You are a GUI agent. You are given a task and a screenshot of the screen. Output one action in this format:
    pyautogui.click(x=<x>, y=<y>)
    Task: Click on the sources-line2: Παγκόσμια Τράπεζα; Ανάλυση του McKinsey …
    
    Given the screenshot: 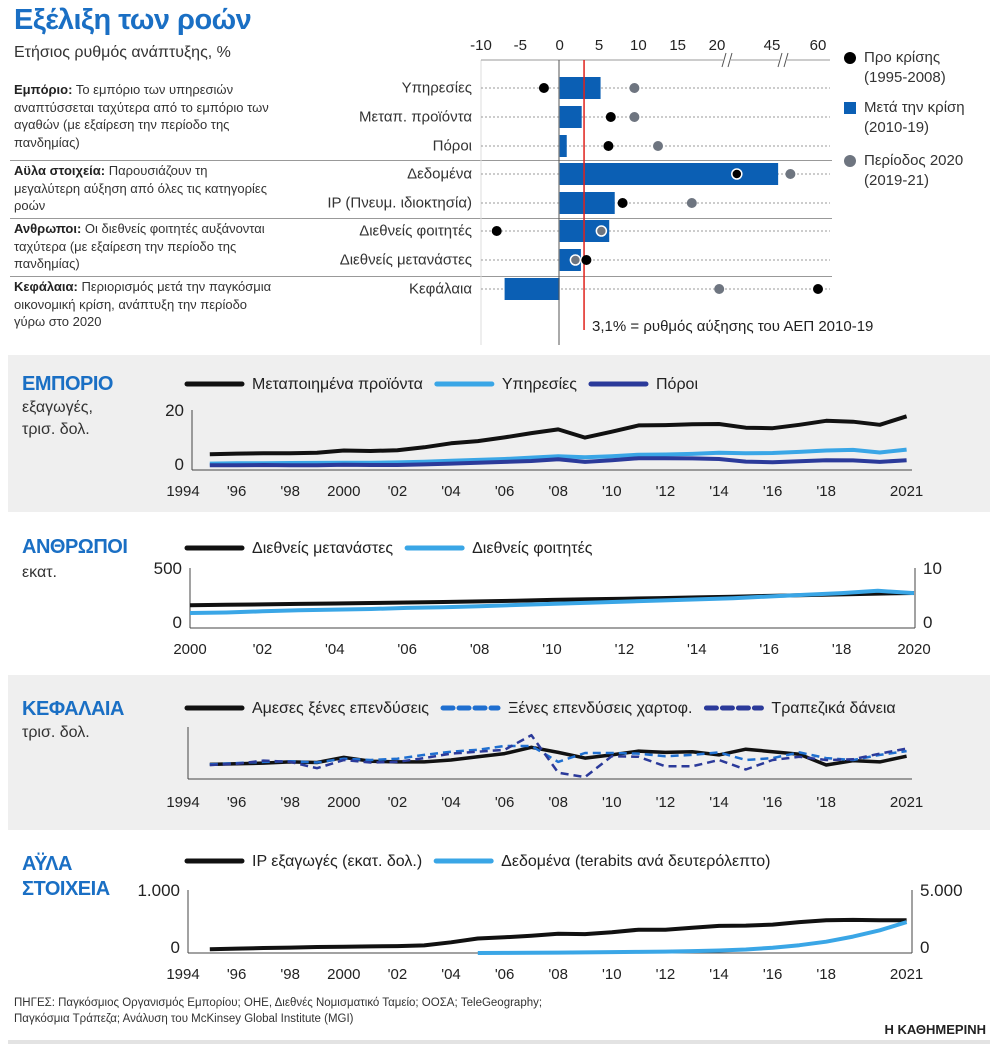 What is the action you would take?
    pyautogui.click(x=184, y=1019)
    